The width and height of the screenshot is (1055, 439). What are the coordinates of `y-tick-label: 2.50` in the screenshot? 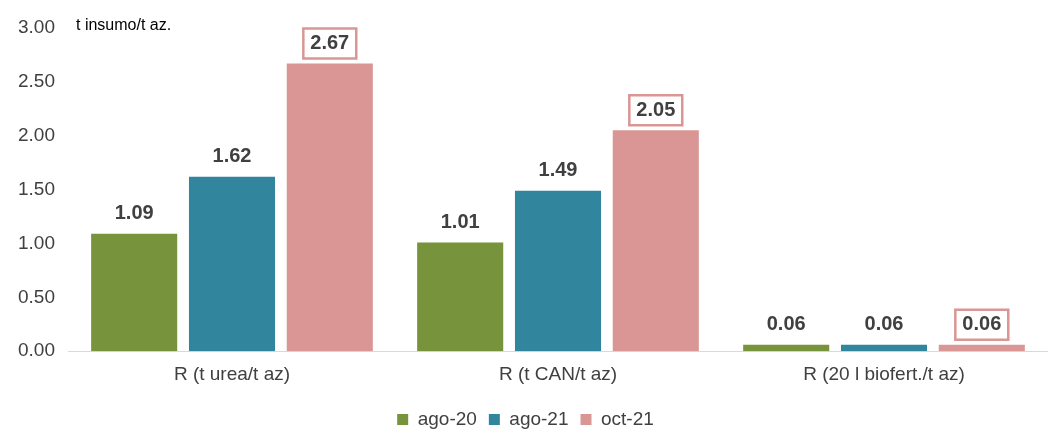 It's located at (36, 81).